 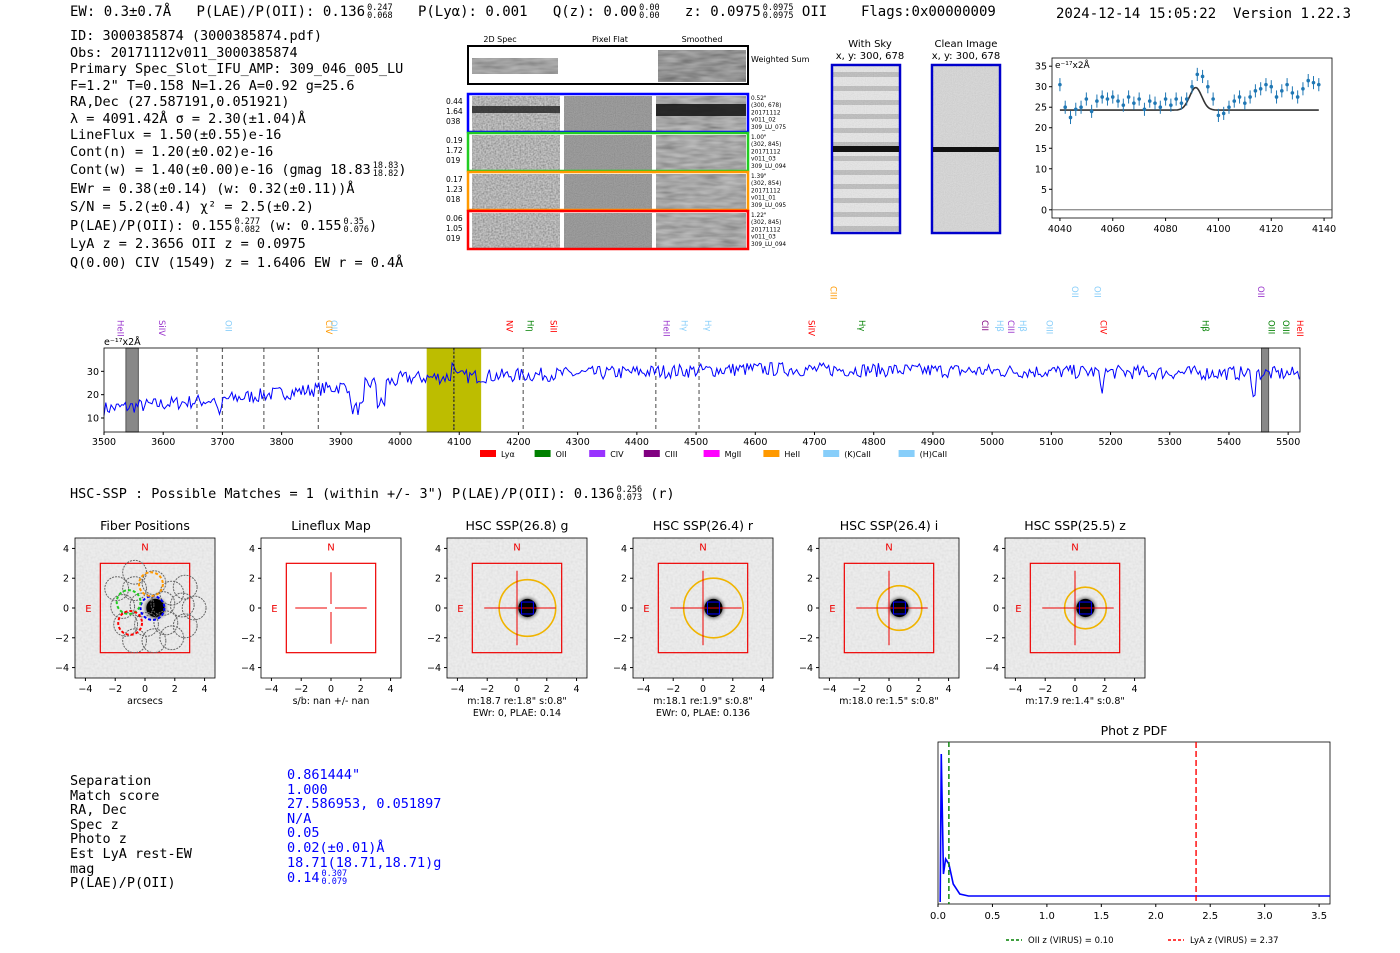 I want to click on spectrum-xtick-label: 5500, so click(x=1288, y=442).